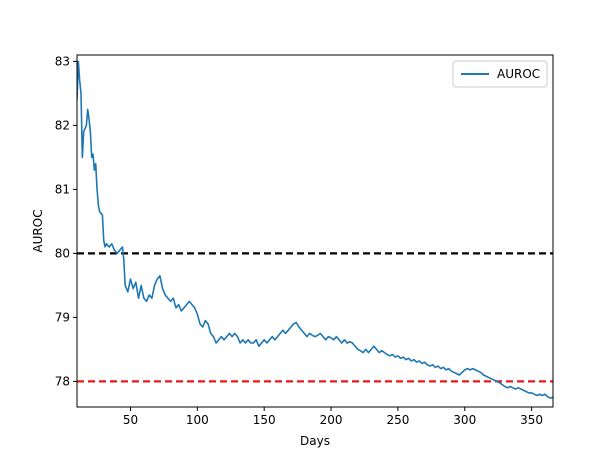 This screenshot has height=459, width=613. What do you see at coordinates (331, 420) in the screenshot?
I see `x-tick-label-200: 200` at bounding box center [331, 420].